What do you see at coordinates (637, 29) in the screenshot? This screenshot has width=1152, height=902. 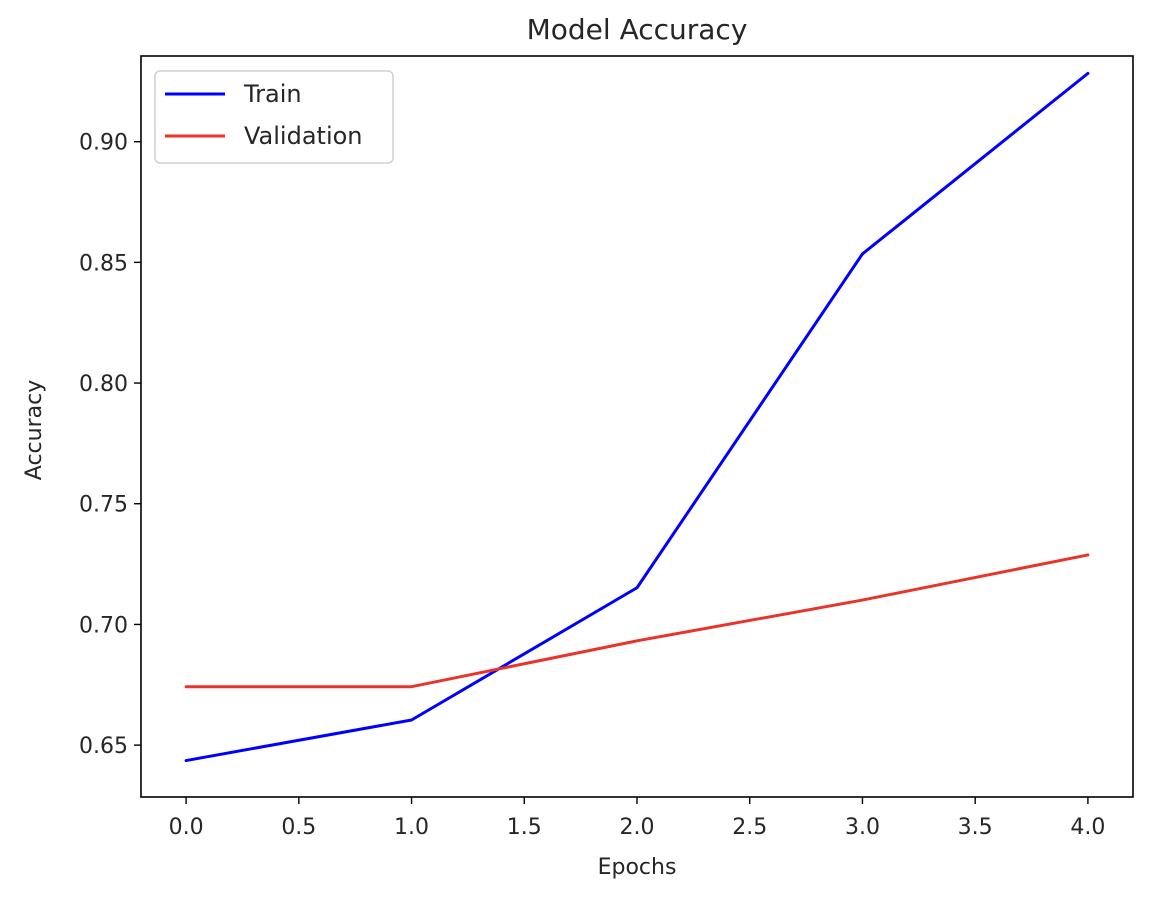 I see `chart-title: Model Accuracy` at bounding box center [637, 29].